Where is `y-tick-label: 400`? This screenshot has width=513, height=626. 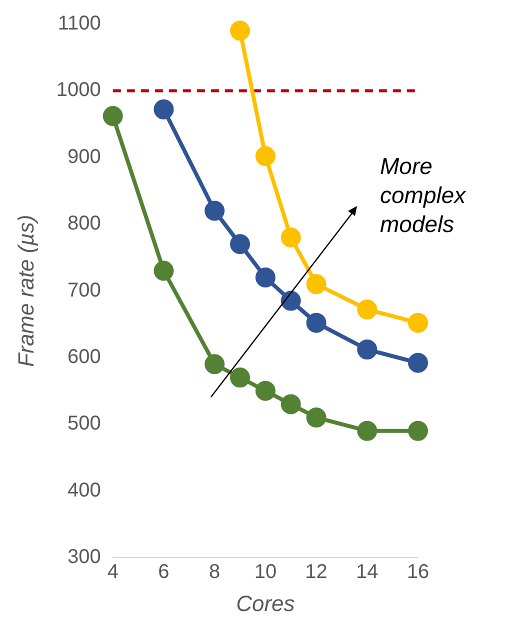 y-tick-label: 400 is located at coordinates (84, 490).